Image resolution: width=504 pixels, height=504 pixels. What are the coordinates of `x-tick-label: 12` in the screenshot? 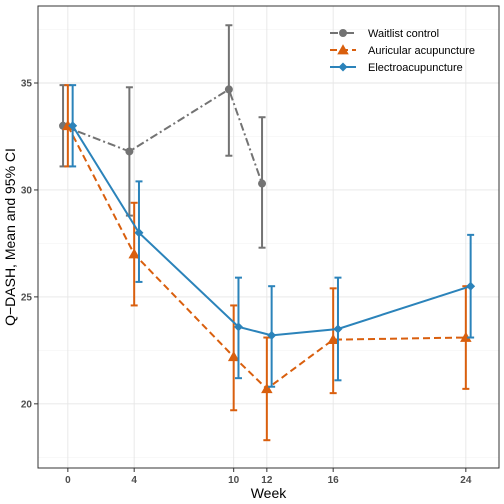 It's located at (267, 480).